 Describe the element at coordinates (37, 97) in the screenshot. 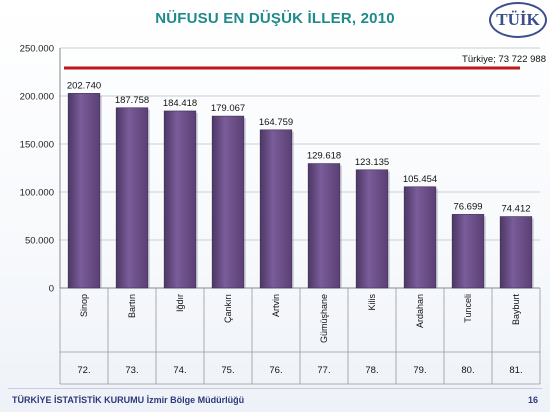

I see `y-tick-label: 200.000` at that location.